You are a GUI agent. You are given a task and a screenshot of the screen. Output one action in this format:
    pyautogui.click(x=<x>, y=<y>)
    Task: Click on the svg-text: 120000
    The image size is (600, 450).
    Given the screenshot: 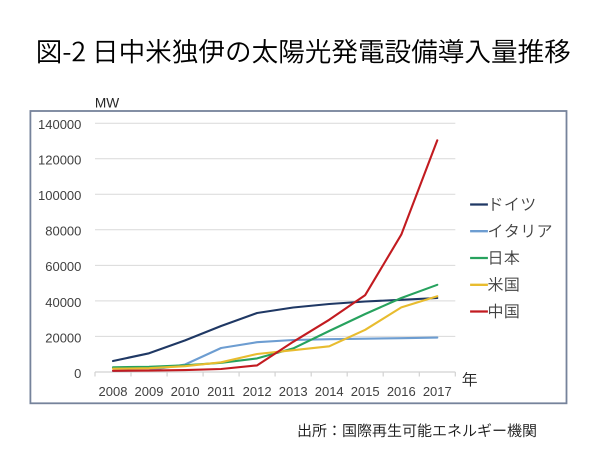 What is the action you would take?
    pyautogui.click(x=59, y=160)
    